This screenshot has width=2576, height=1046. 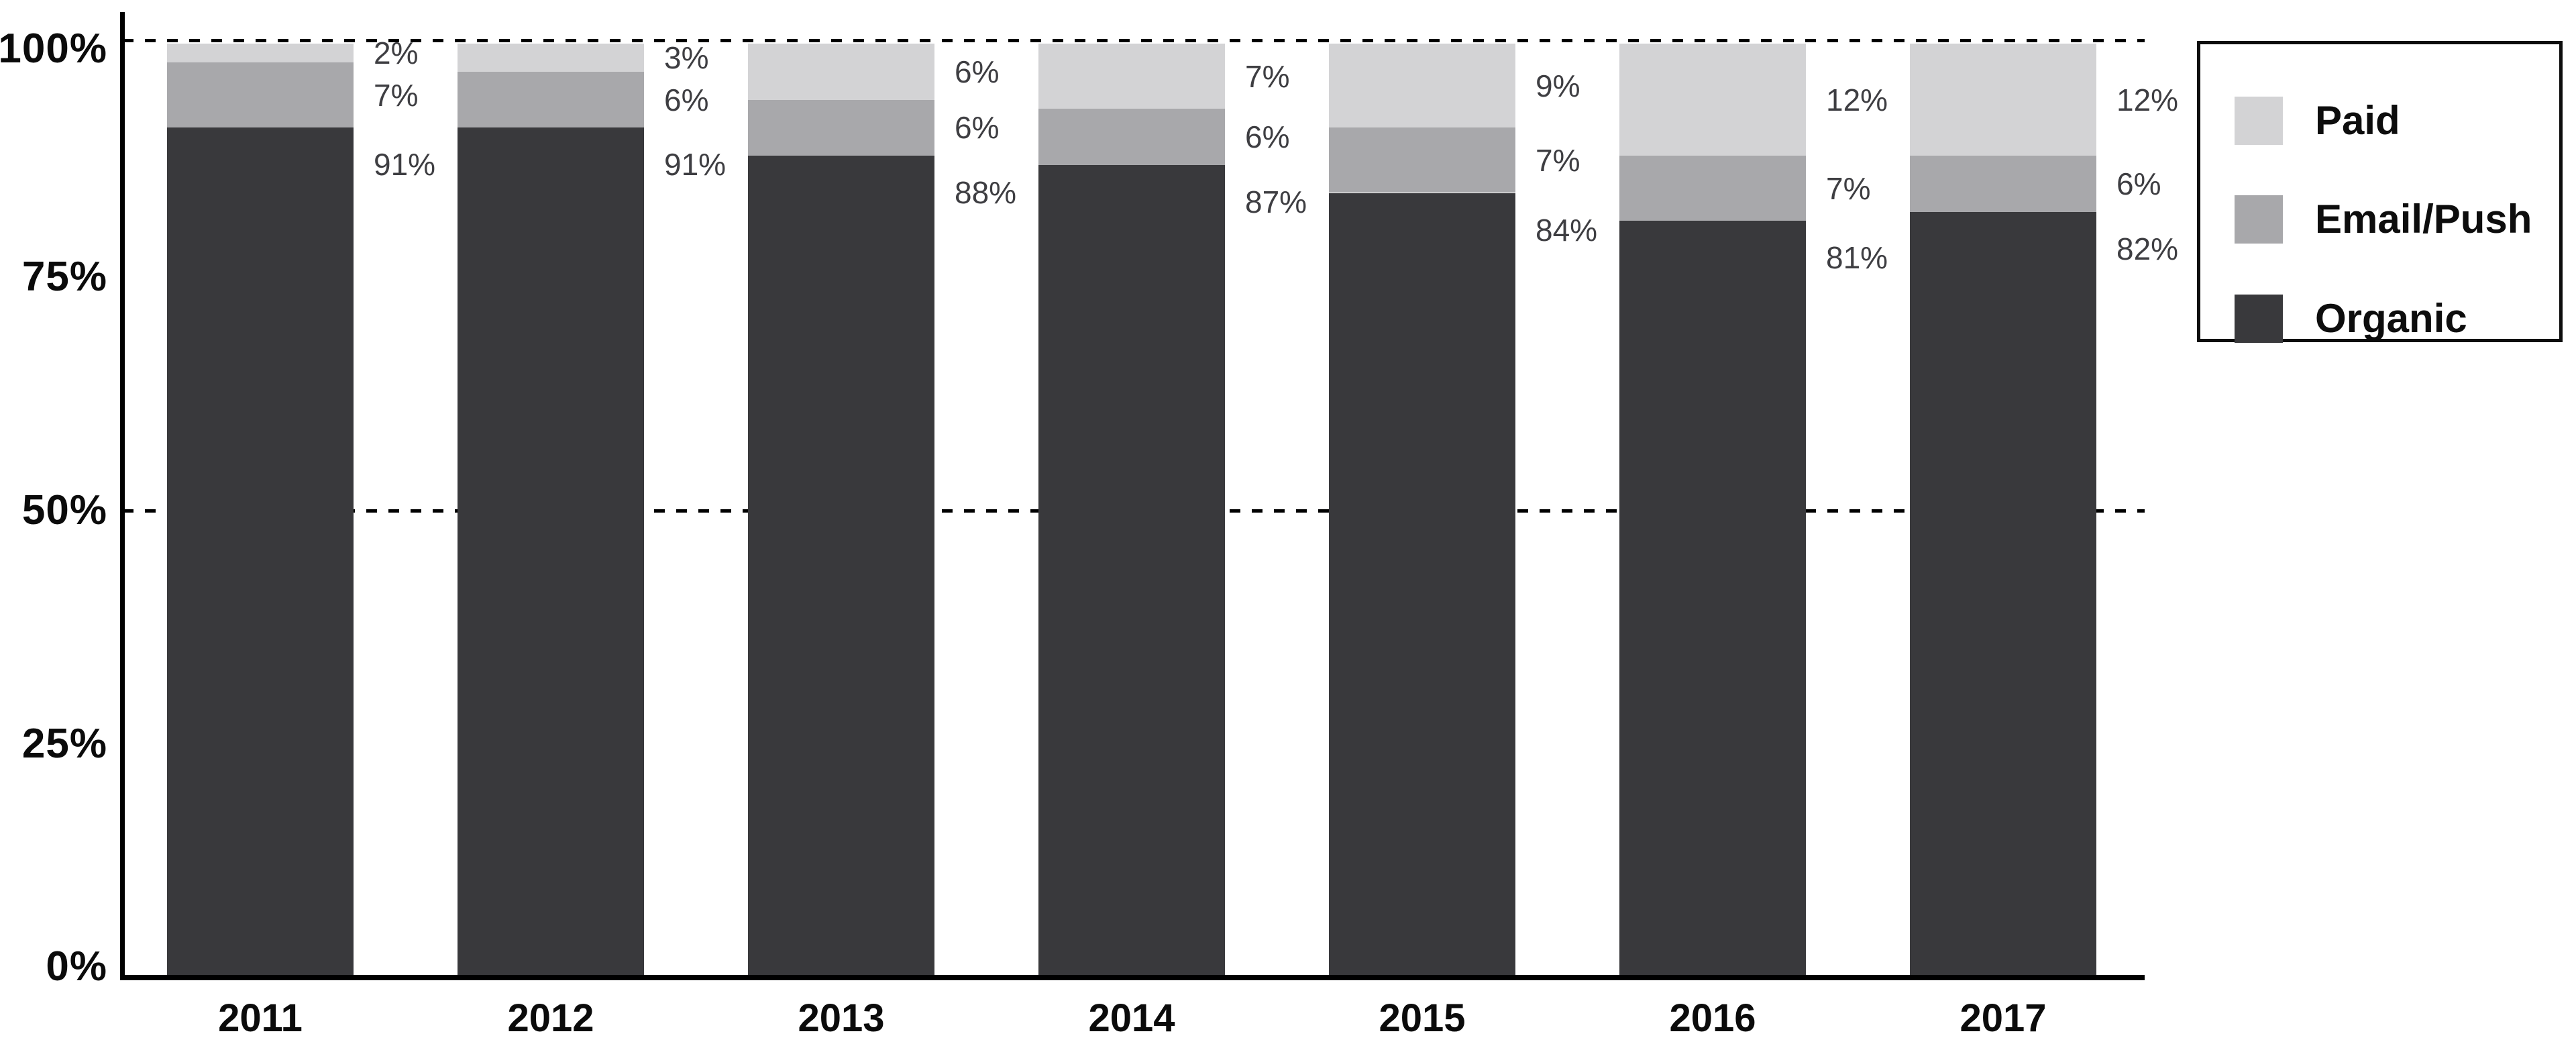 I want to click on bar-value-label-organic: 81%, so click(x=1857, y=257).